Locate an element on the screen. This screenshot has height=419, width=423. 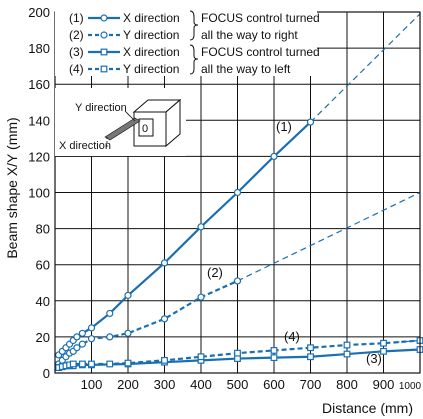
x-tick-label-800: 800 is located at coordinates (347, 384).